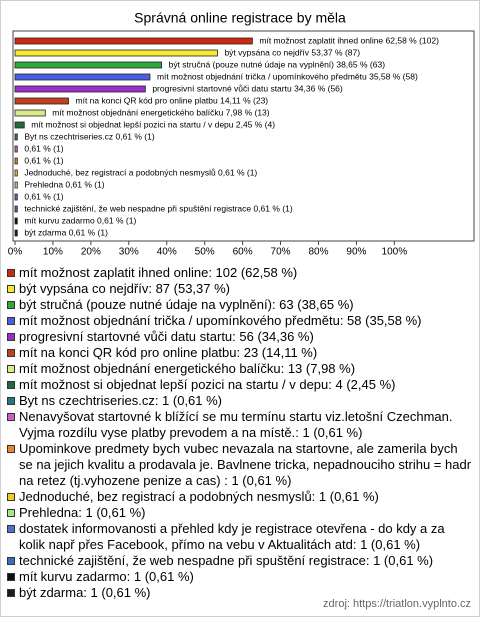  Describe the element at coordinates (356, 252) in the screenshot. I see `x-tick-label: 90%` at that location.